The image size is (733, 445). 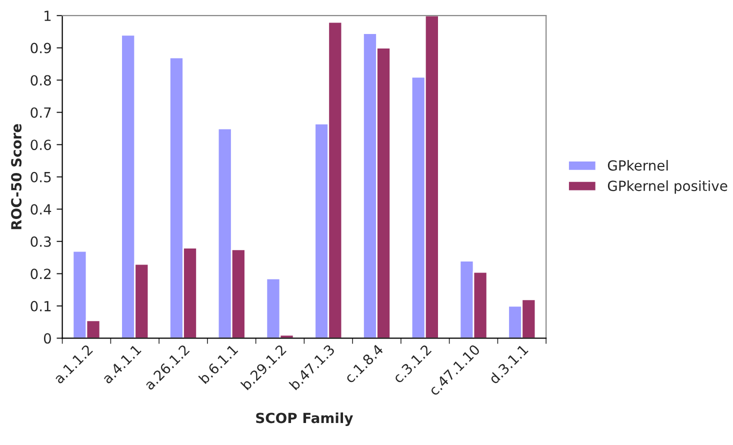 I want to click on y-tick-label: 0, so click(x=47, y=338).